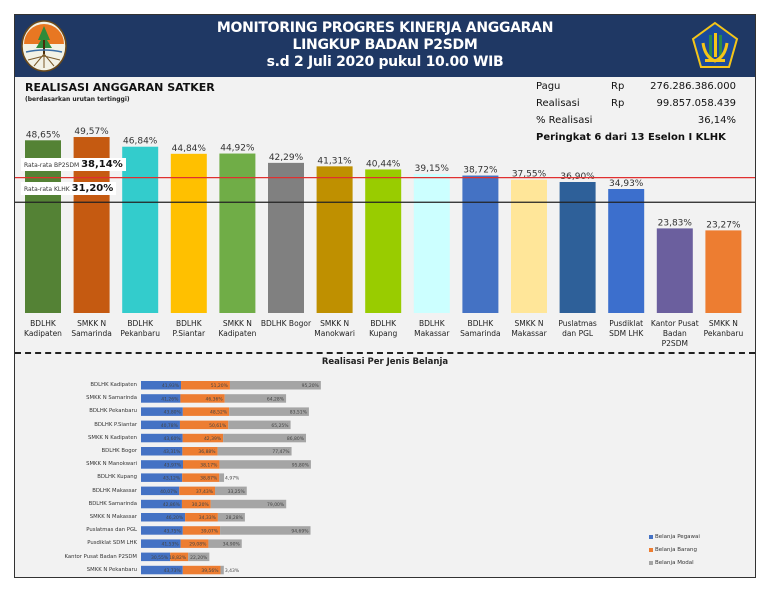 The width and height of the screenshot is (768, 593). What do you see at coordinates (111, 569) in the screenshot?
I see `row-label: SMKK N Pekanbaru` at bounding box center [111, 569].